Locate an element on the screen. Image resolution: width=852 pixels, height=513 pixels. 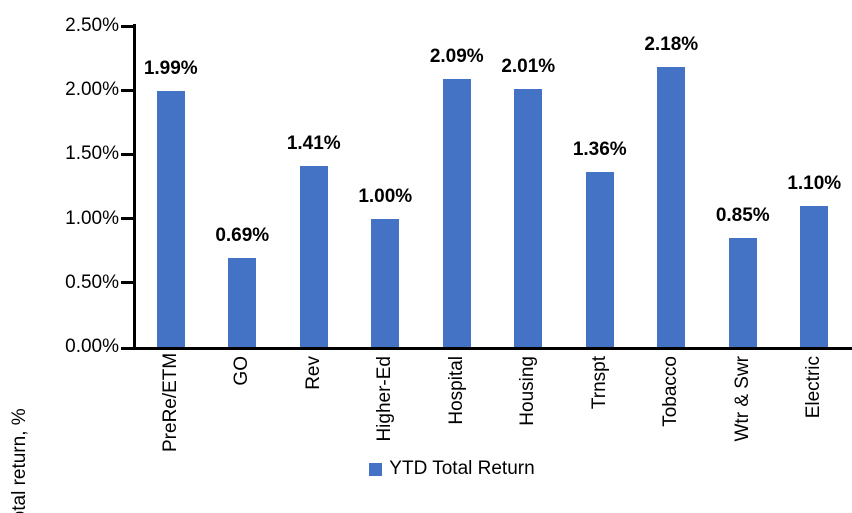
x-axis-label: Housing is located at coordinates (528, 391).